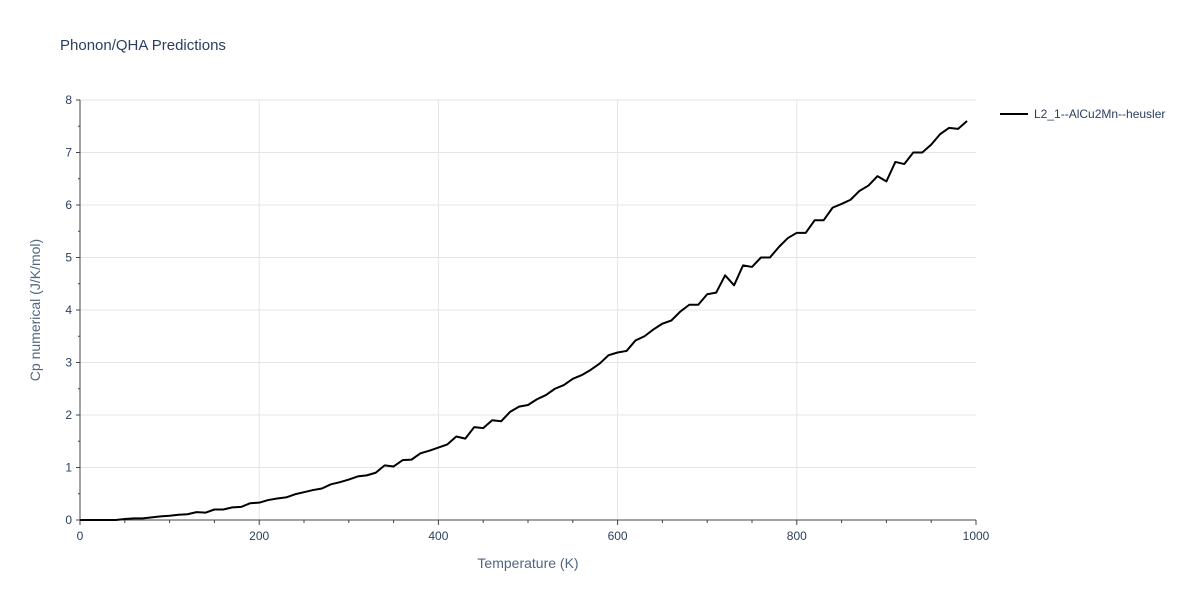  What do you see at coordinates (797, 536) in the screenshot?
I see `x-tick-label: 800` at bounding box center [797, 536].